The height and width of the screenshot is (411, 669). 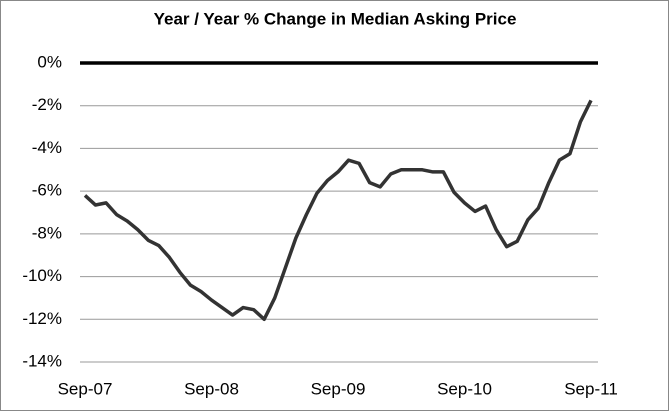 What do you see at coordinates (42, 318) in the screenshot?
I see `y-tick-label: -12%` at bounding box center [42, 318].